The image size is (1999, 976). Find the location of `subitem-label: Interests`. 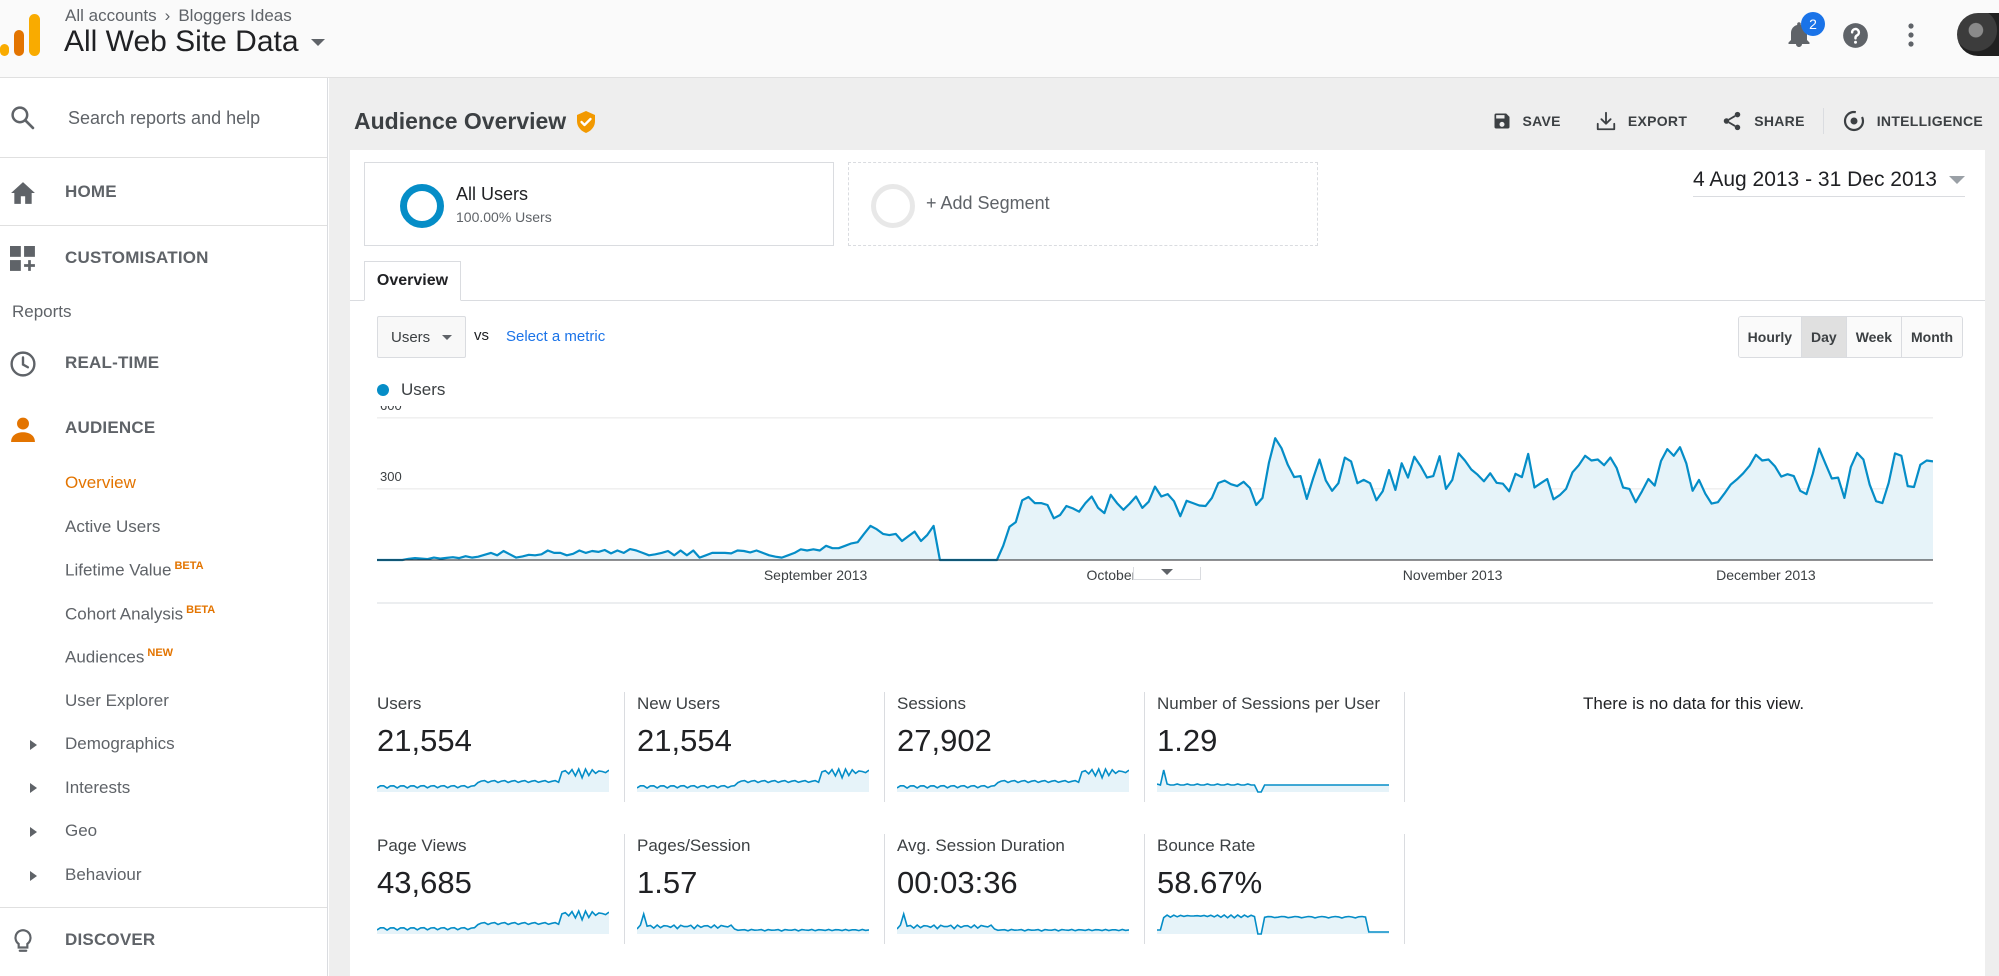

subitem-label: Interests is located at coordinates (98, 787).